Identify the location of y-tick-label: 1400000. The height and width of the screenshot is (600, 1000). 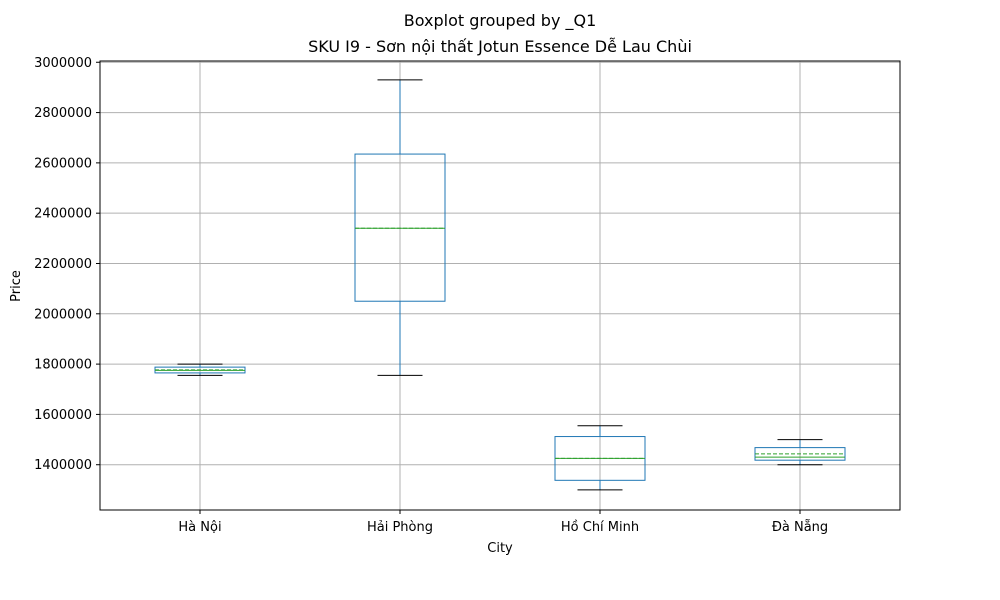
(63, 465).